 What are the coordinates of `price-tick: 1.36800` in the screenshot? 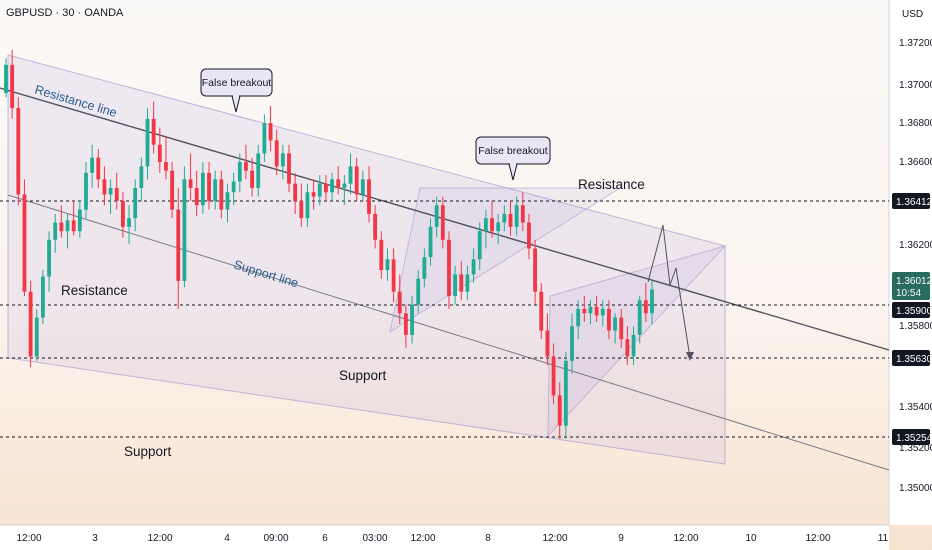 It's located at (915, 123).